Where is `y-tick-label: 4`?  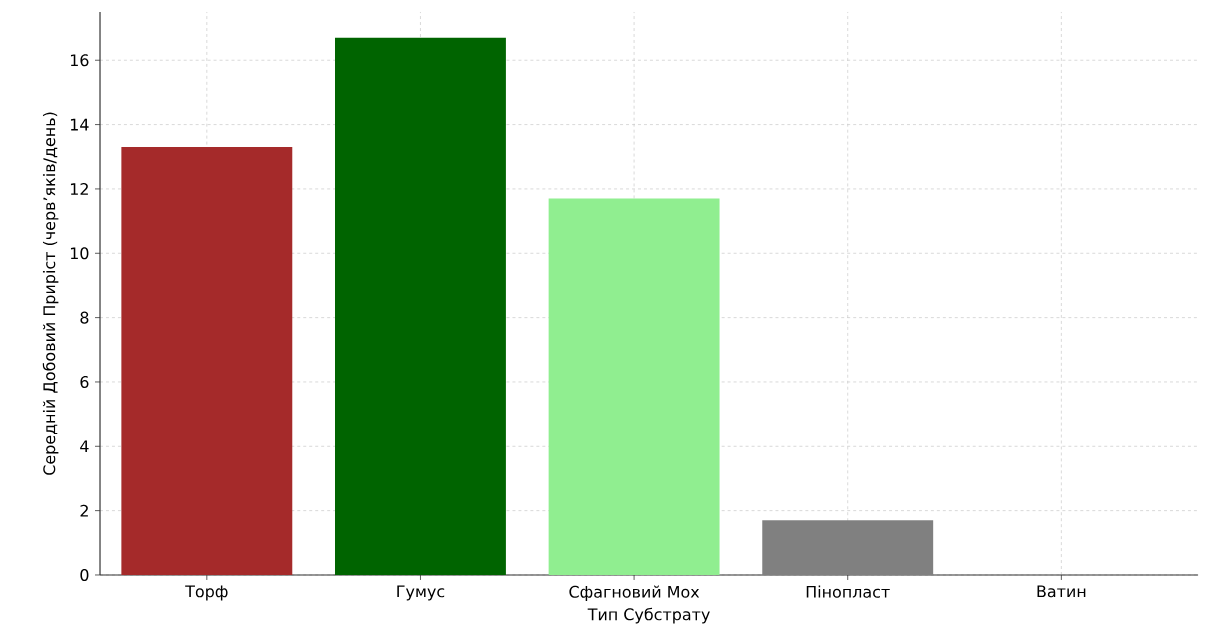 y-tick-label: 4 is located at coordinates (84, 446).